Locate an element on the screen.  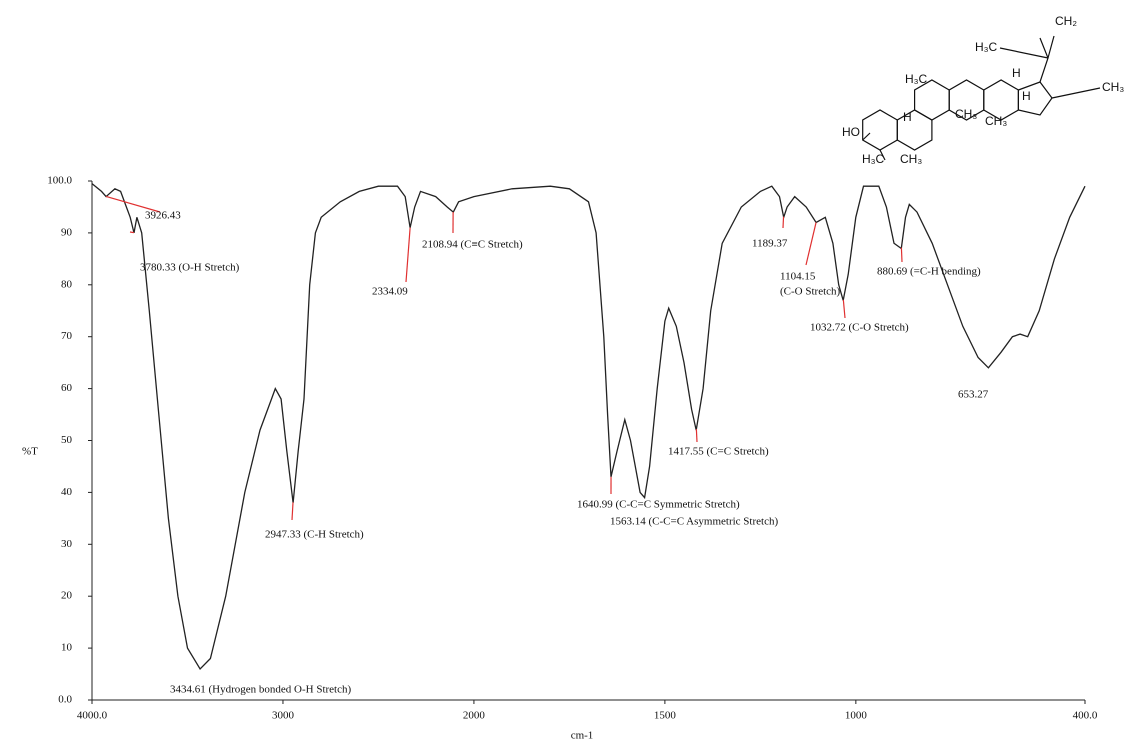
molecule-structure: CH₂ H₃C H CH₃ H₃C CH₃ H H CH₃ HO H₃C CH₃ is located at coordinates (983, 90).